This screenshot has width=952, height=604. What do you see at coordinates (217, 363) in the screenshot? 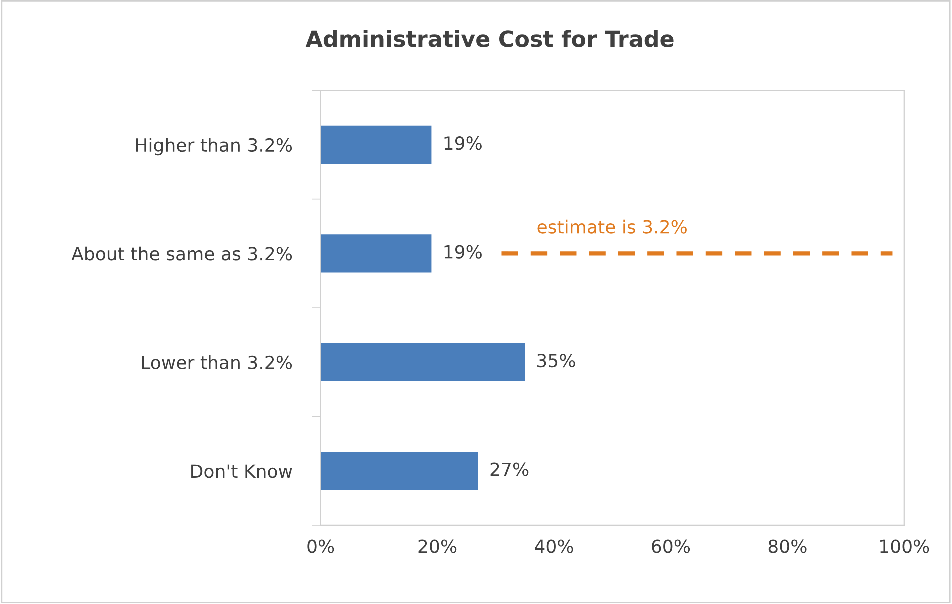
I see `y-tick-label: Lower than 3.2%` at bounding box center [217, 363].